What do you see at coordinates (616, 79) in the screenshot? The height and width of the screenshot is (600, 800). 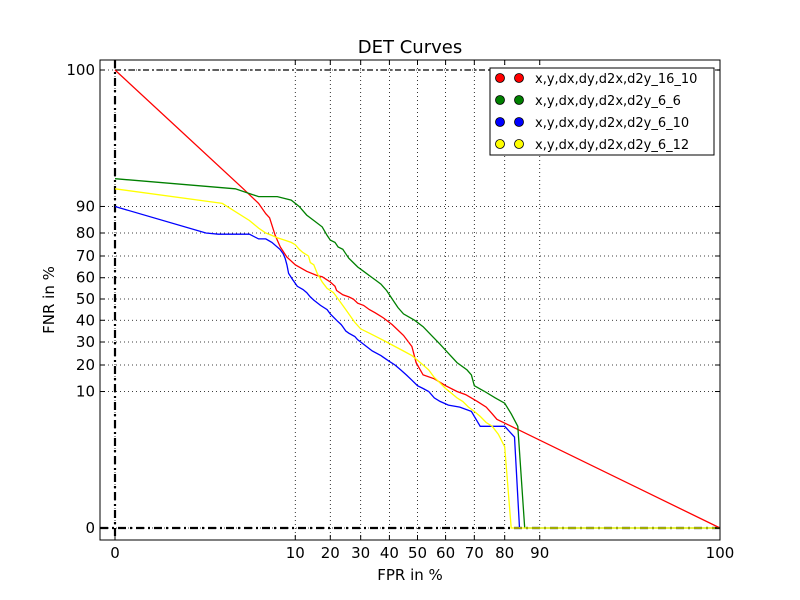 I see `legend-label: x,y,dx,dy,d2x,d2y_16_10` at bounding box center [616, 79].